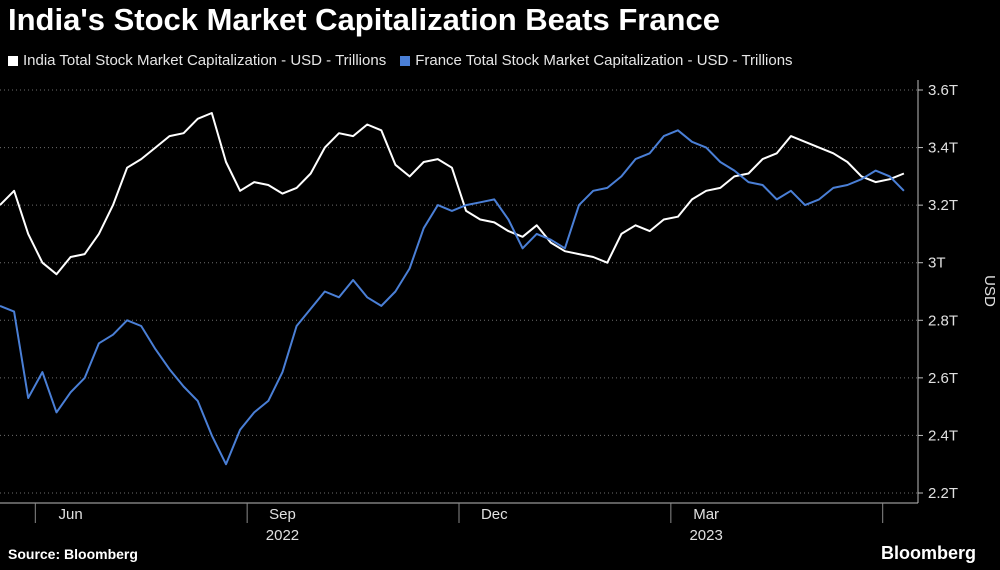 Image resolution: width=1000 pixels, height=570 pixels. Describe the element at coordinates (282, 535) in the screenshot. I see `x-year-label: 2022` at that location.